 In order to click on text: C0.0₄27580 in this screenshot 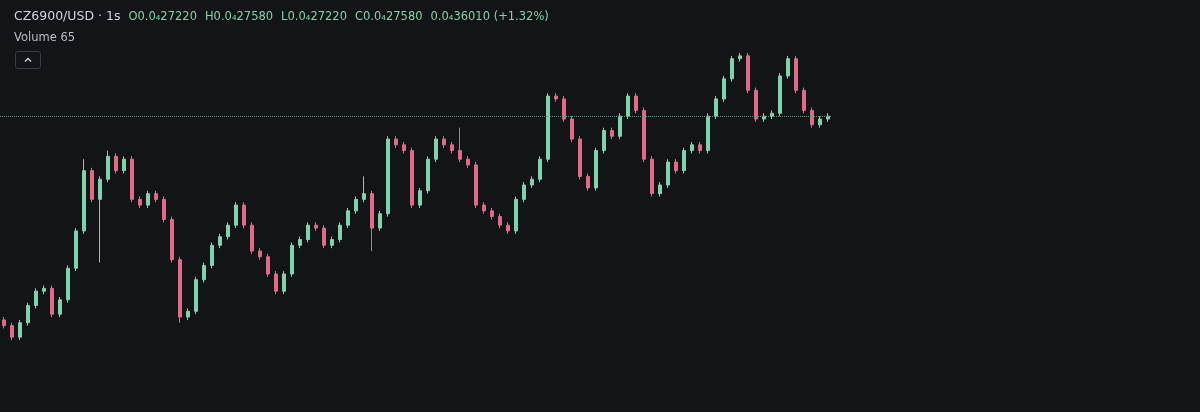, I will do `click(389, 16)`.